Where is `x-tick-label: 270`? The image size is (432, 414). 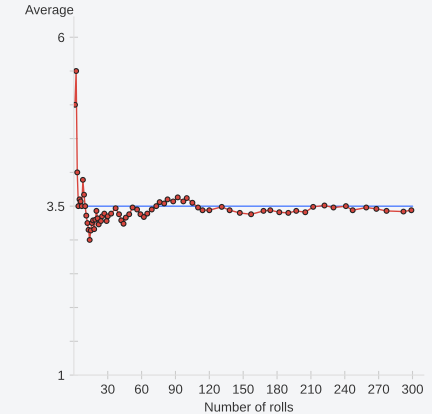
x-tick-label: 270 is located at coordinates (379, 389).